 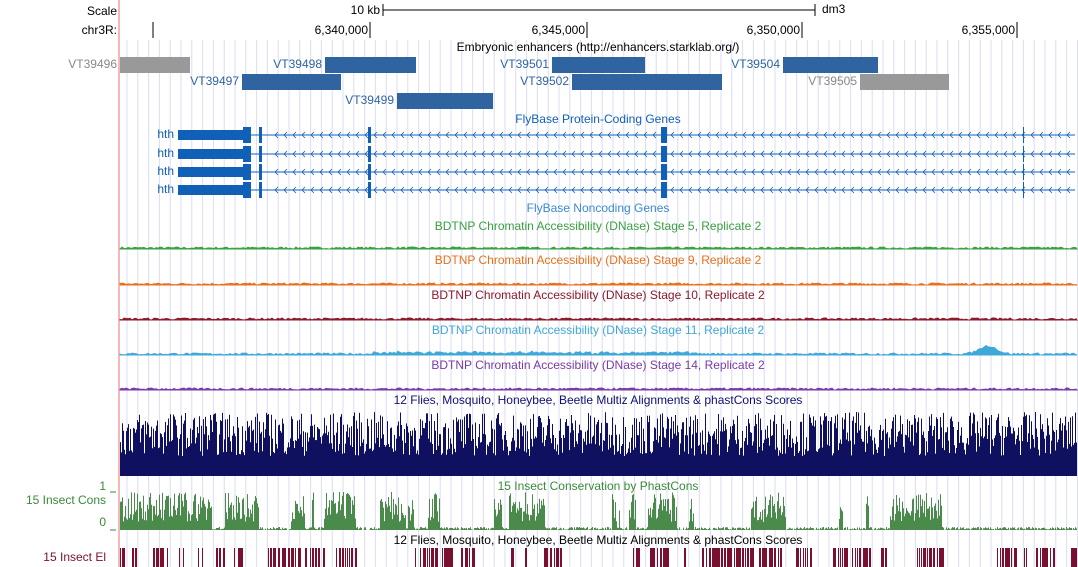 What do you see at coordinates (755, 64) in the screenshot?
I see `enhancer-label: VT39504` at bounding box center [755, 64].